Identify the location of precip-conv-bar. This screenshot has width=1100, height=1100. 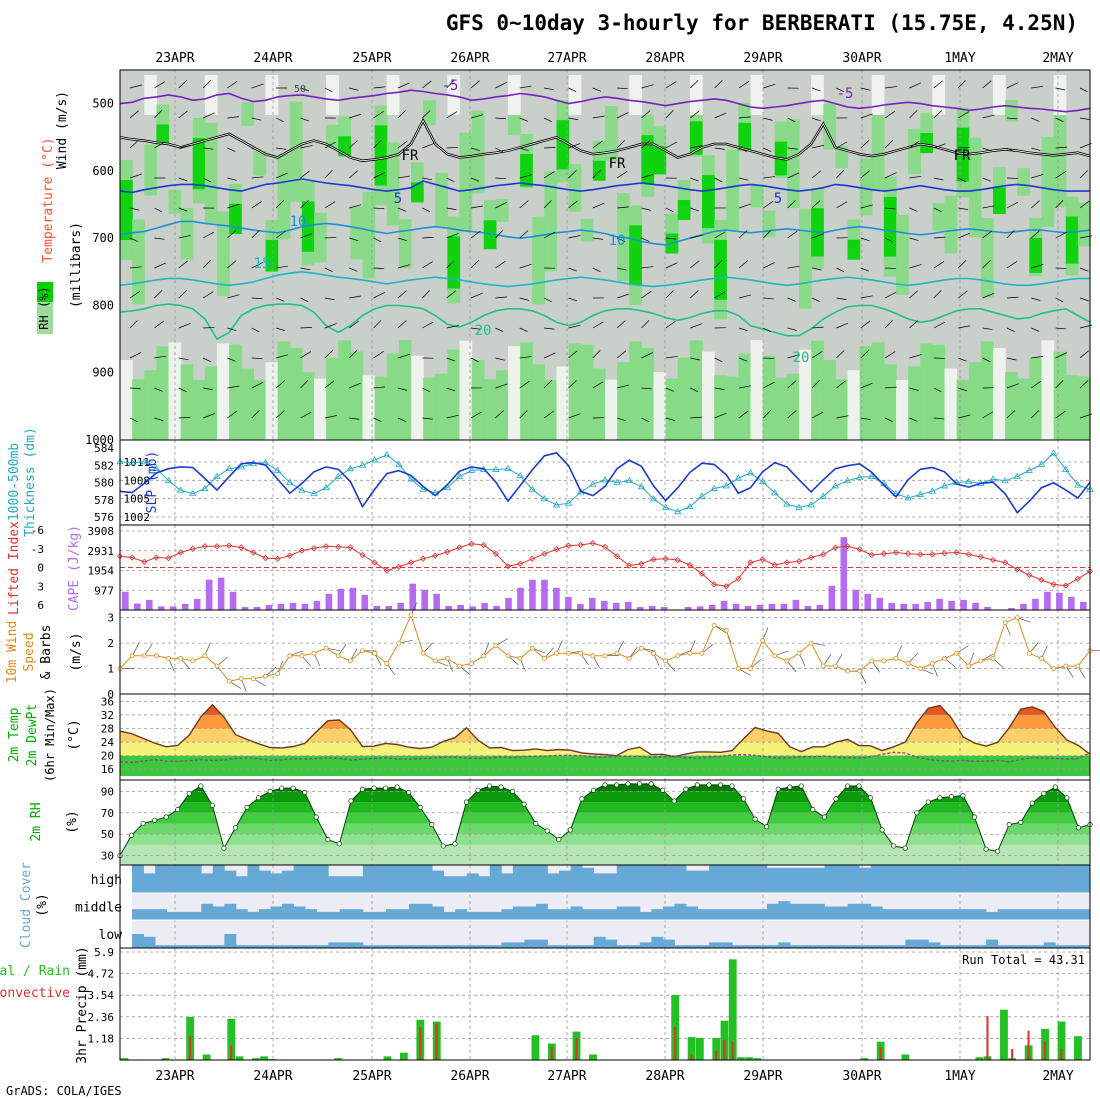
(880, 1053).